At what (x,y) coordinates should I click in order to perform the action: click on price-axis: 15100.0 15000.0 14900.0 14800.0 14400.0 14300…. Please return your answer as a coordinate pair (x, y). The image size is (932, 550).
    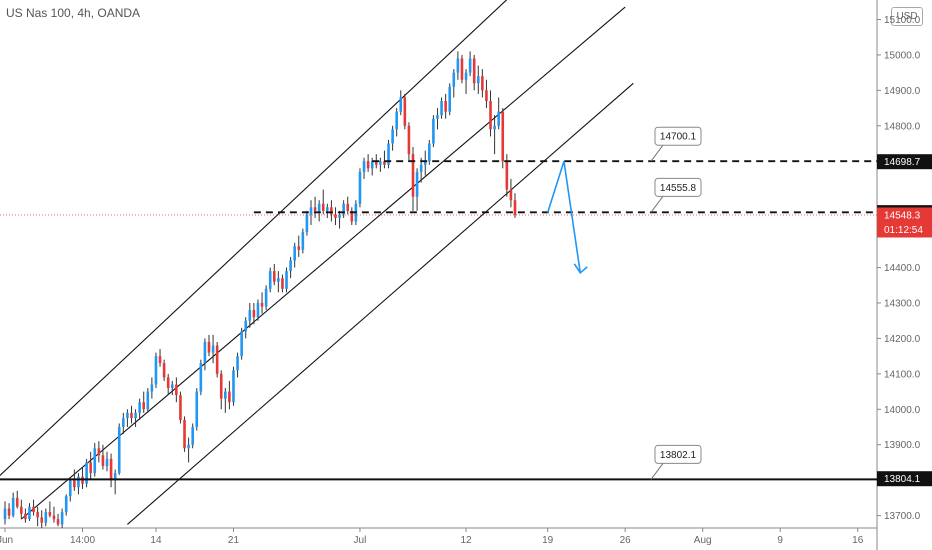
    Looking at the image, I should click on (904, 268).